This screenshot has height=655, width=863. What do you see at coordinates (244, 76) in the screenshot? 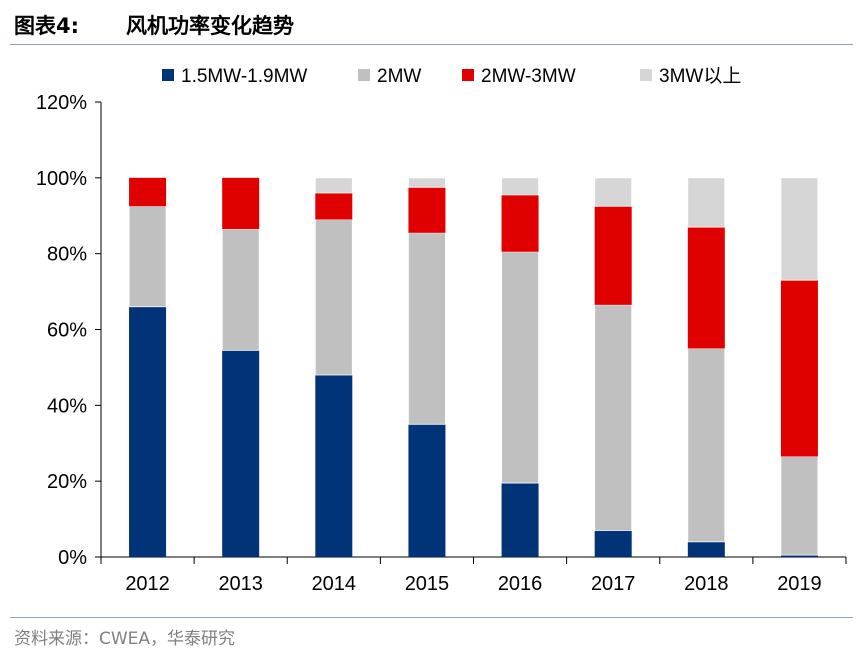
I see `legend-label: 1.5MW-1.9MW` at bounding box center [244, 76].